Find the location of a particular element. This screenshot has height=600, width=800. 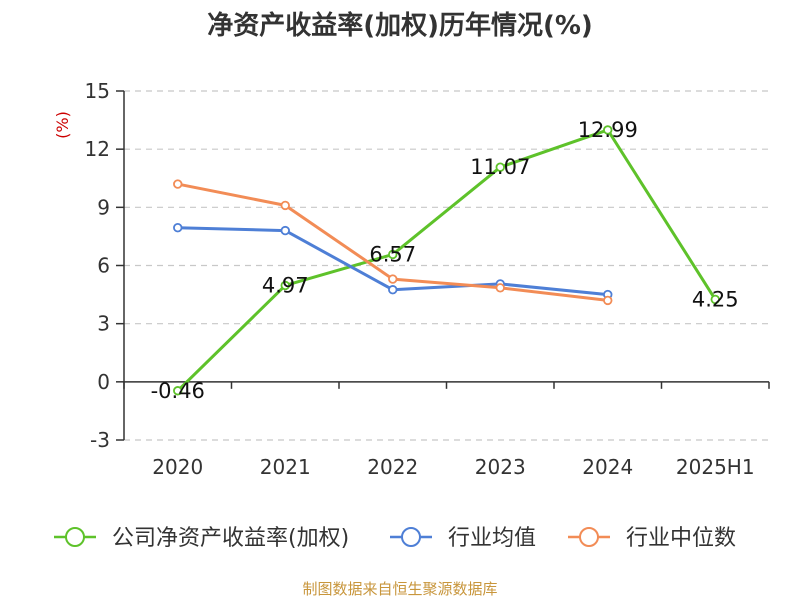

x-tick-label: 2023 is located at coordinates (500, 467).